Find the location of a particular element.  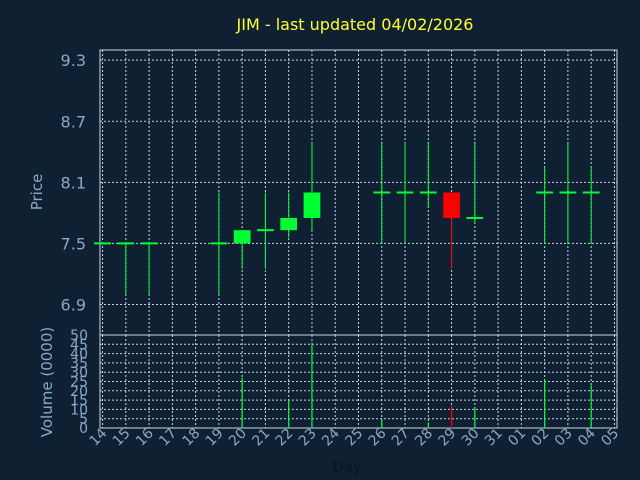

price-axis-label: Price is located at coordinates (37, 192).